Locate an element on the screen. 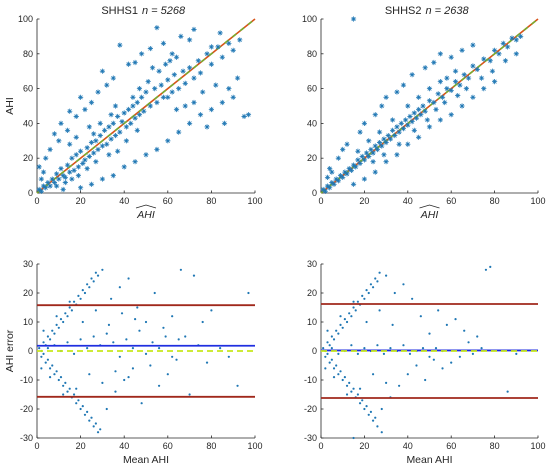 The width and height of the screenshot is (550, 474). x-tick-label: 60 is located at coordinates (168, 201).